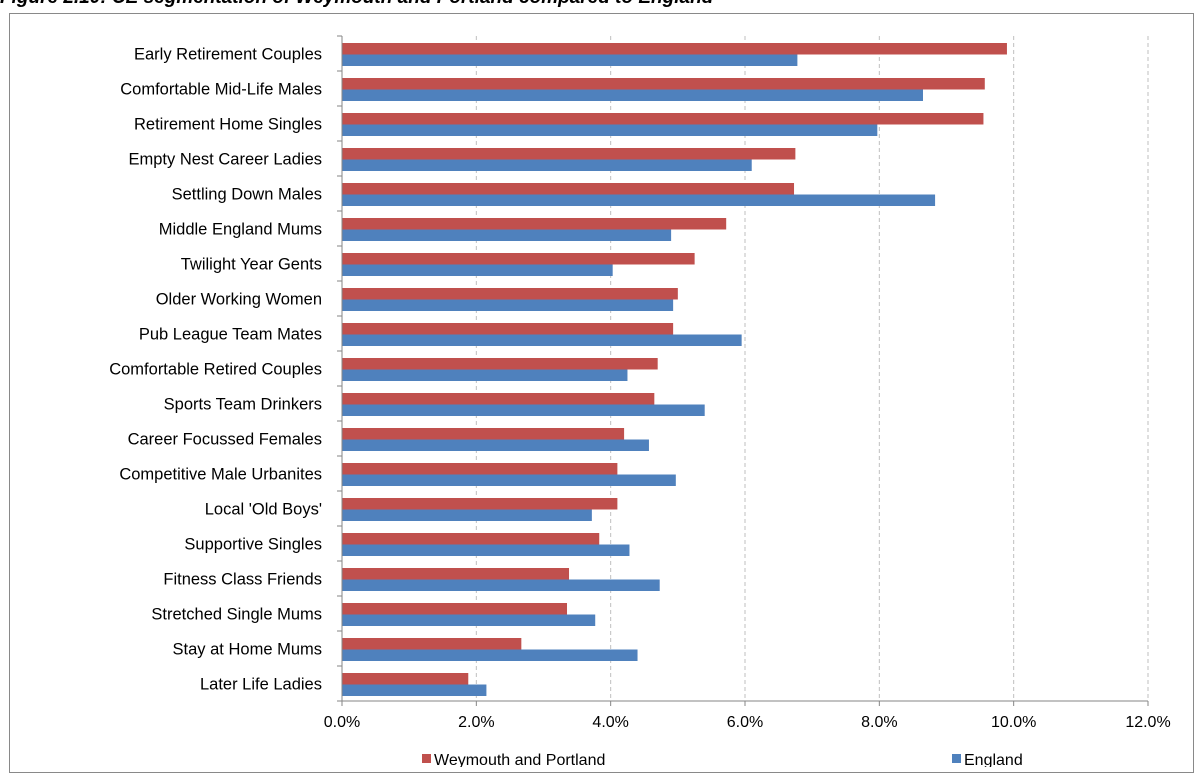  What do you see at coordinates (476, 722) in the screenshot?
I see `x-tick-label: 2.0%` at bounding box center [476, 722].